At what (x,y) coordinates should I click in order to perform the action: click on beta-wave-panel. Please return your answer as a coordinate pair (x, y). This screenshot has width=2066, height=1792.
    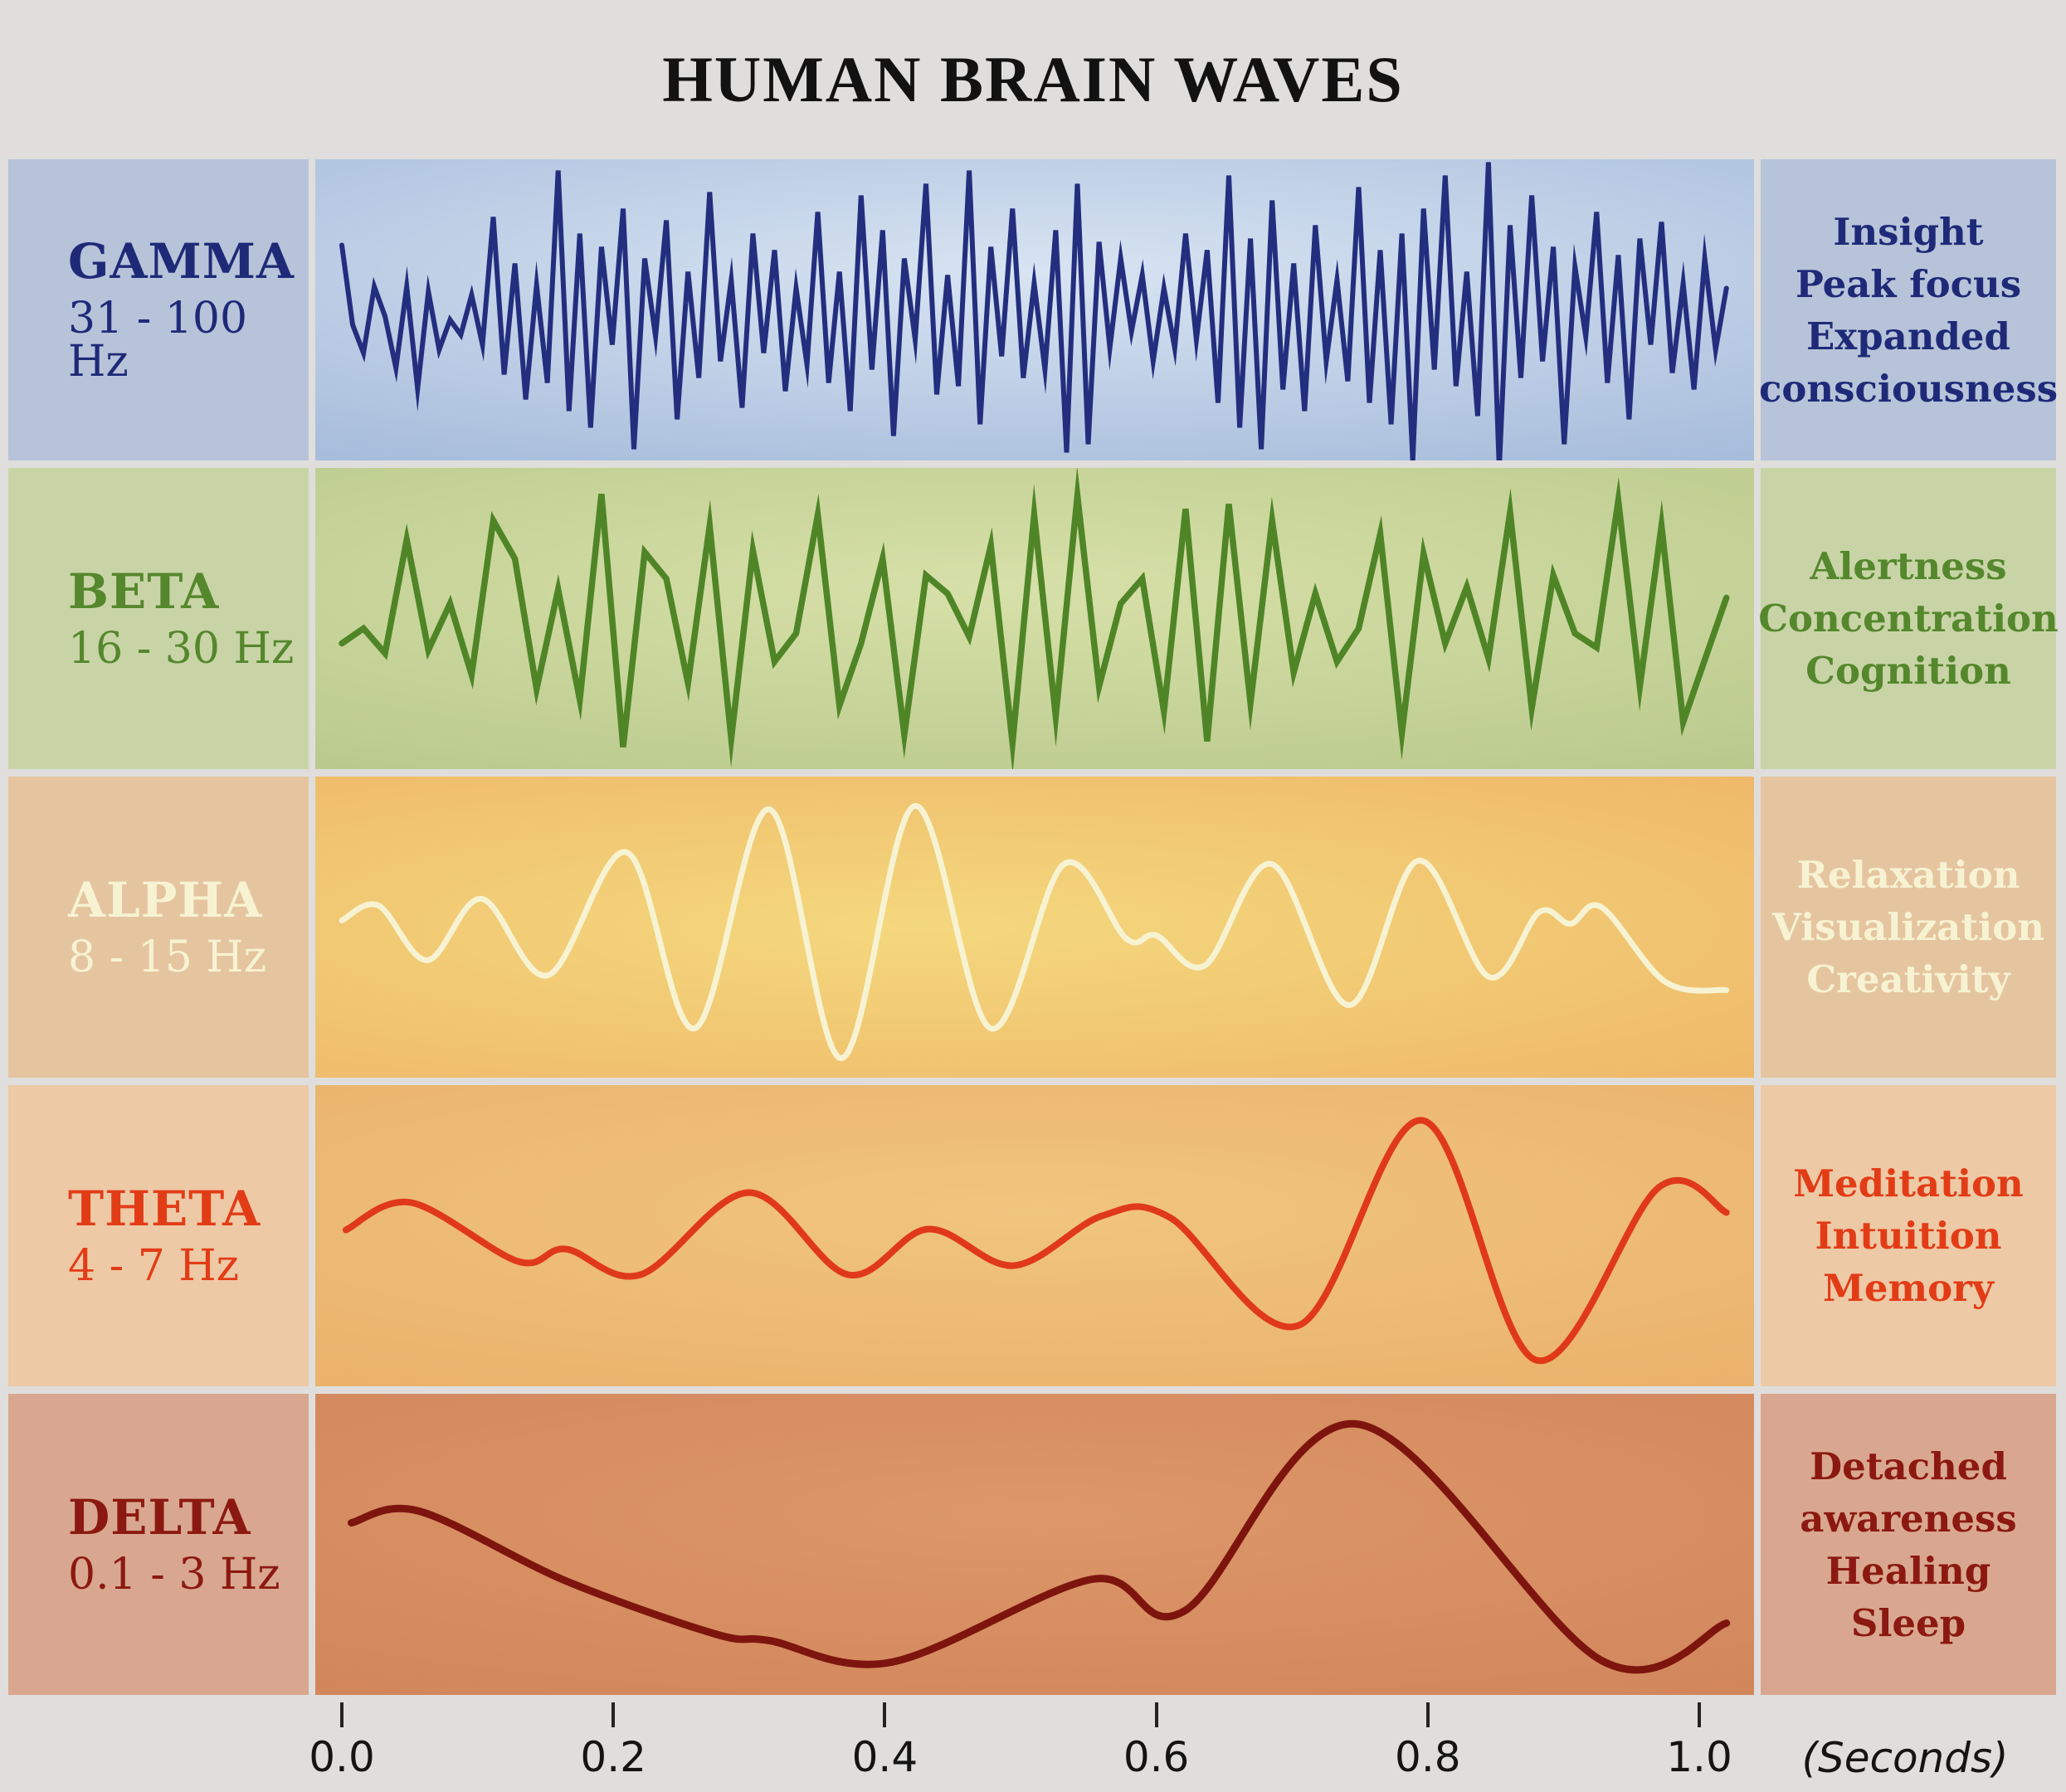
    Looking at the image, I should click on (1034, 618).